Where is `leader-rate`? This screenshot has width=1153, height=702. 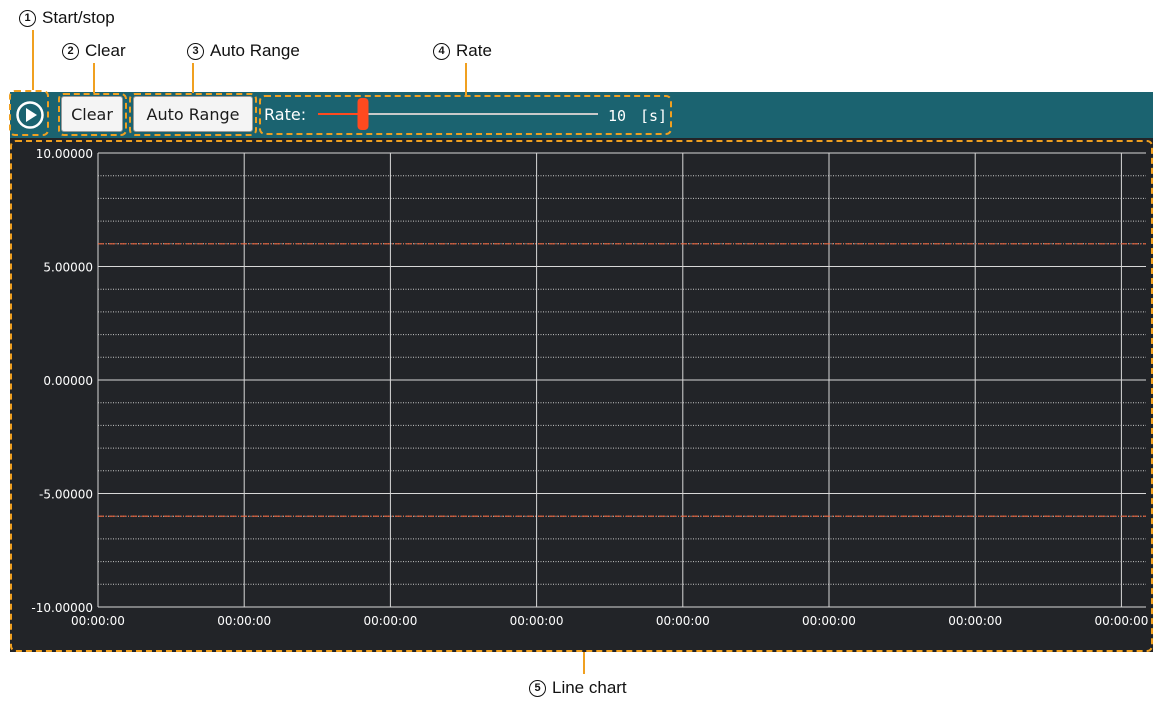 leader-rate is located at coordinates (466, 79).